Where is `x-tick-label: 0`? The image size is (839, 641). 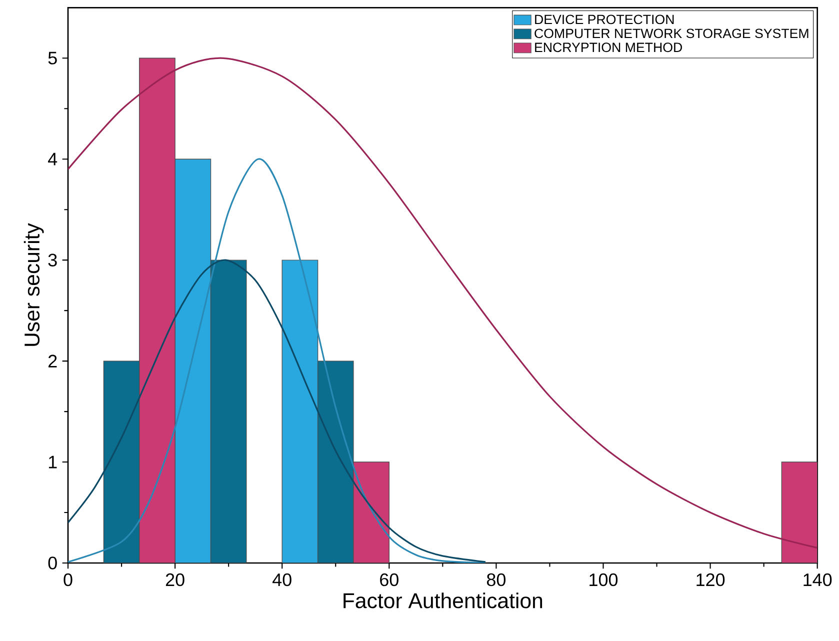
x-tick-label: 0 is located at coordinates (68, 579).